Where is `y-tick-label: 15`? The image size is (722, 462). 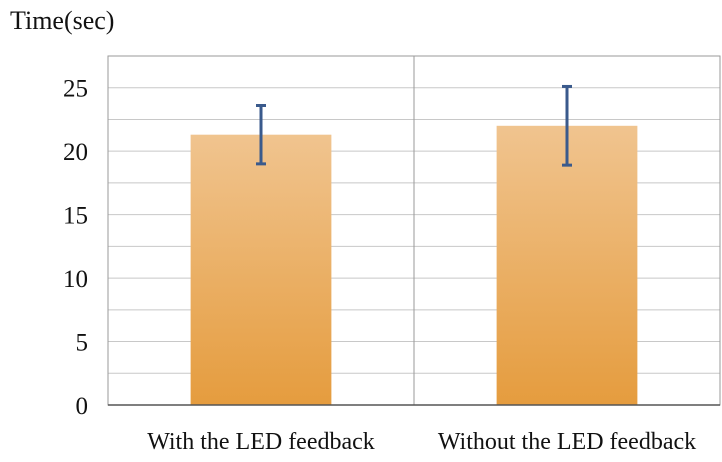 y-tick-label: 15 is located at coordinates (75, 216).